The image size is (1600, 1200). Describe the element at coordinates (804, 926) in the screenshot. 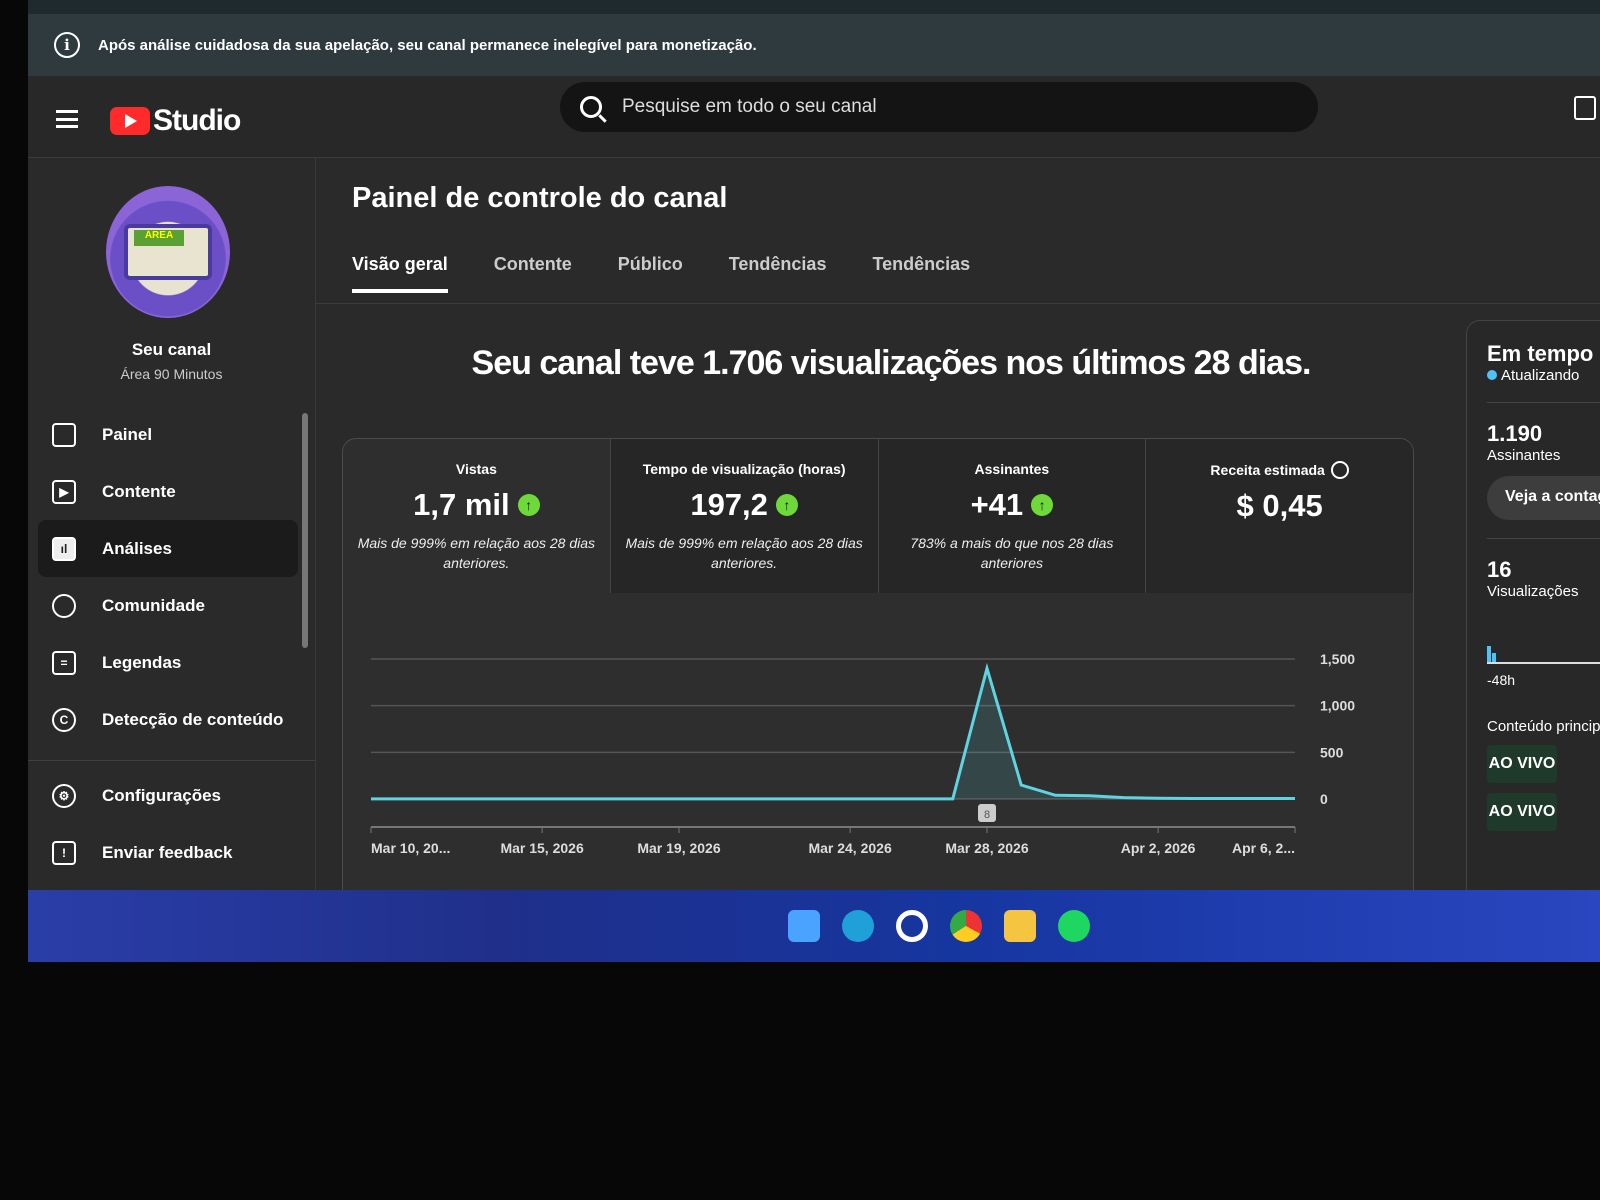

I see `windows-start-icon` at that location.